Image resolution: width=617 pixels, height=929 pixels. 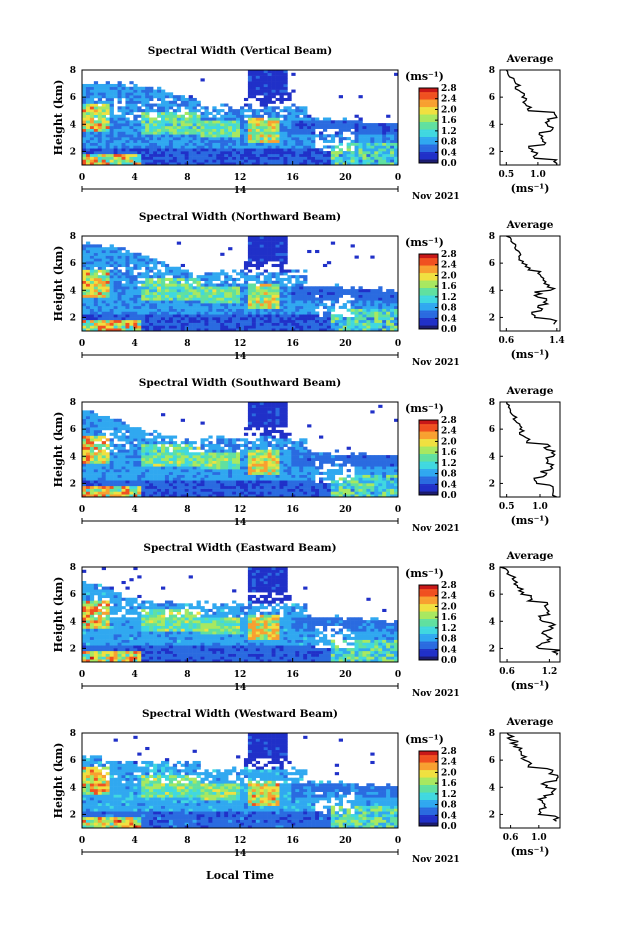 I want to click on colorbar-tick-label: 2.4, so click(x=449, y=100).